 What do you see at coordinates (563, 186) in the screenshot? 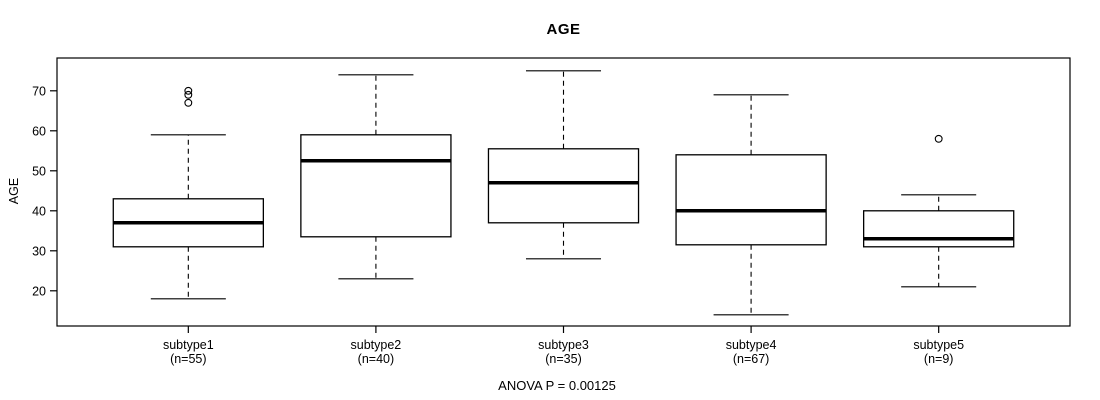
I see `box-subtype3` at bounding box center [563, 186].